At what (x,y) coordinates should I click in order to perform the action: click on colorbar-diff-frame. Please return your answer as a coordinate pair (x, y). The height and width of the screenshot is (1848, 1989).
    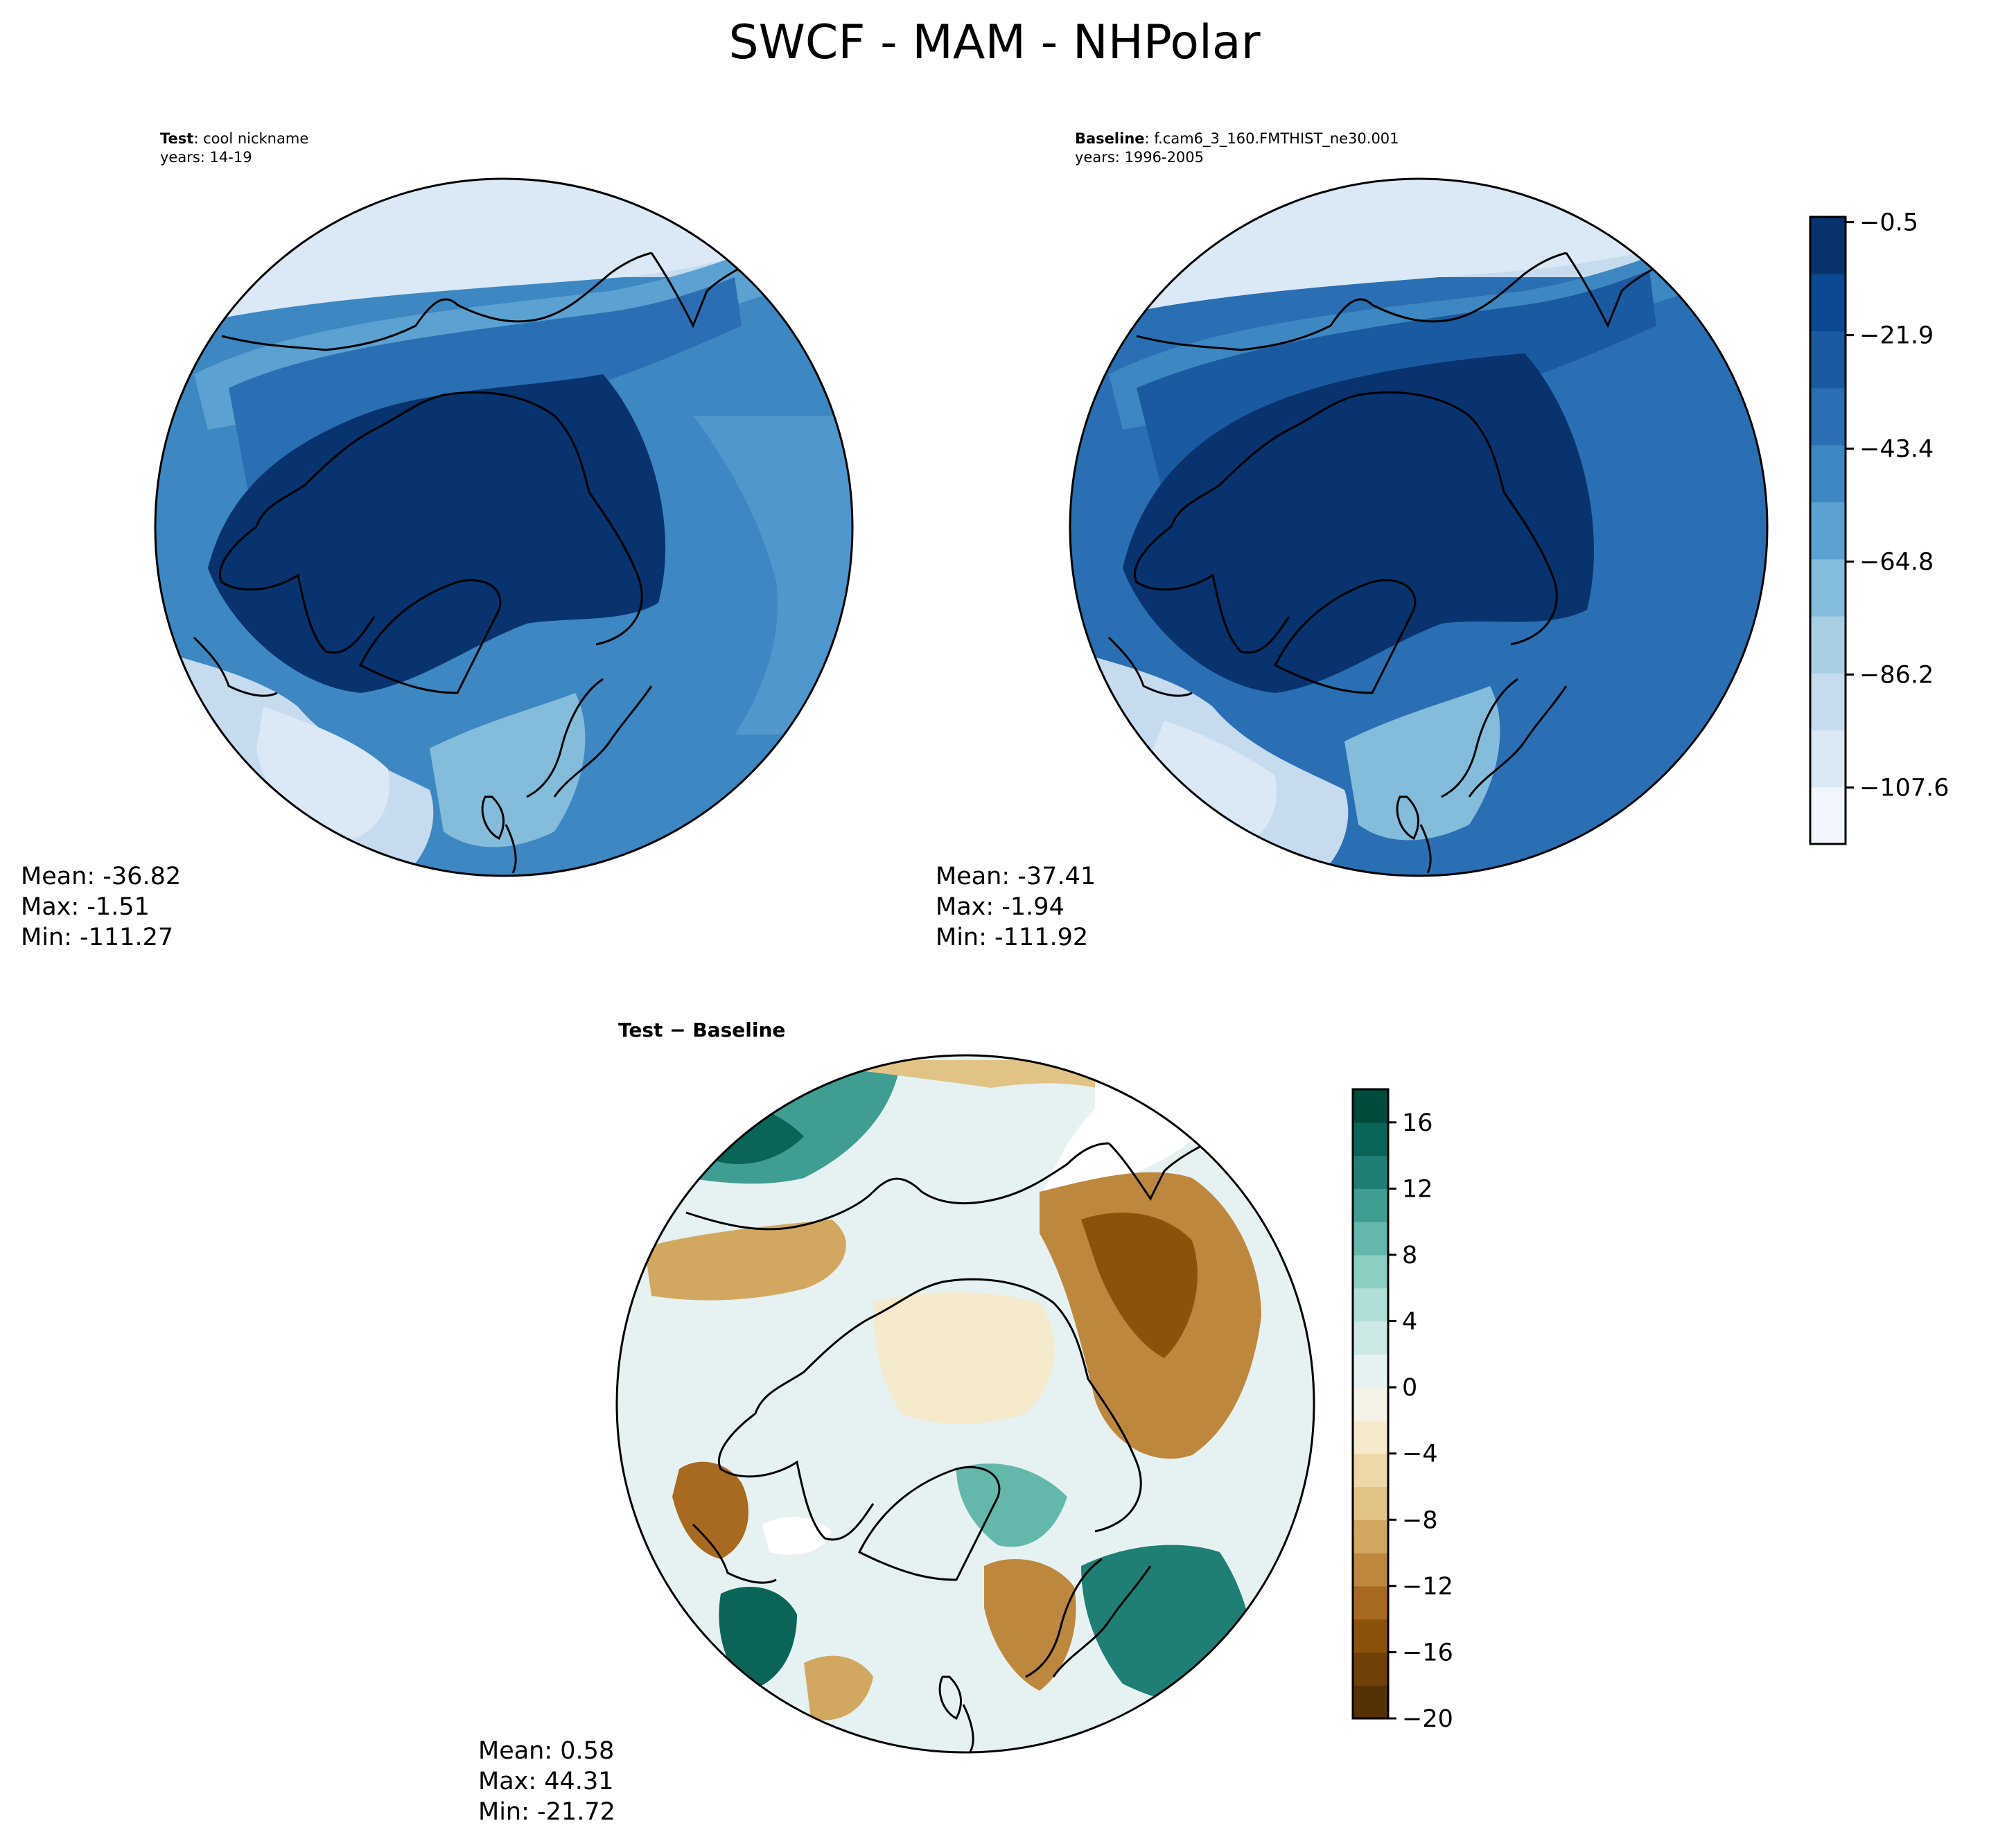
    Looking at the image, I should click on (1370, 1404).